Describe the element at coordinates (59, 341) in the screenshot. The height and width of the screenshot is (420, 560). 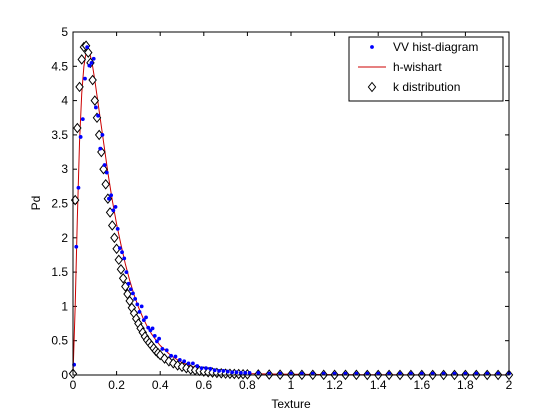
I see `y-tick-label: 0.5` at that location.